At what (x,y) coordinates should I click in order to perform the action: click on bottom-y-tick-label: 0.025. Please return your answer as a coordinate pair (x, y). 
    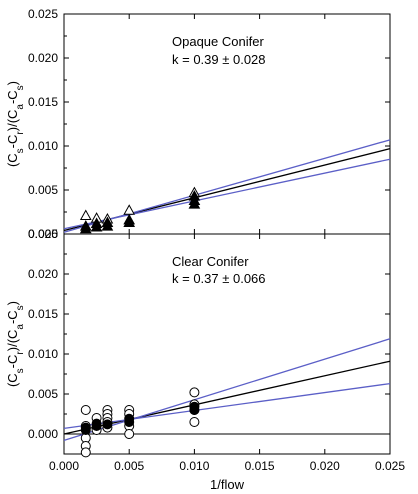
    Looking at the image, I should click on (43, 234).